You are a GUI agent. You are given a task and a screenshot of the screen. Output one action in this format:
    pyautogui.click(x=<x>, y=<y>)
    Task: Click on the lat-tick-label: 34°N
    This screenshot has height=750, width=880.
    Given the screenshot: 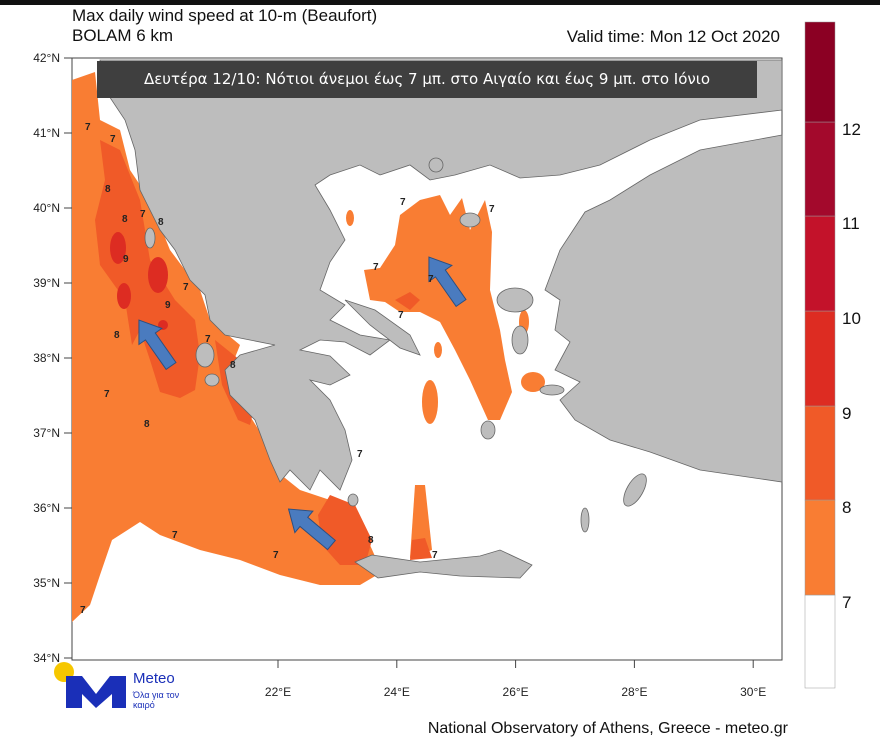 What is the action you would take?
    pyautogui.click(x=46, y=658)
    